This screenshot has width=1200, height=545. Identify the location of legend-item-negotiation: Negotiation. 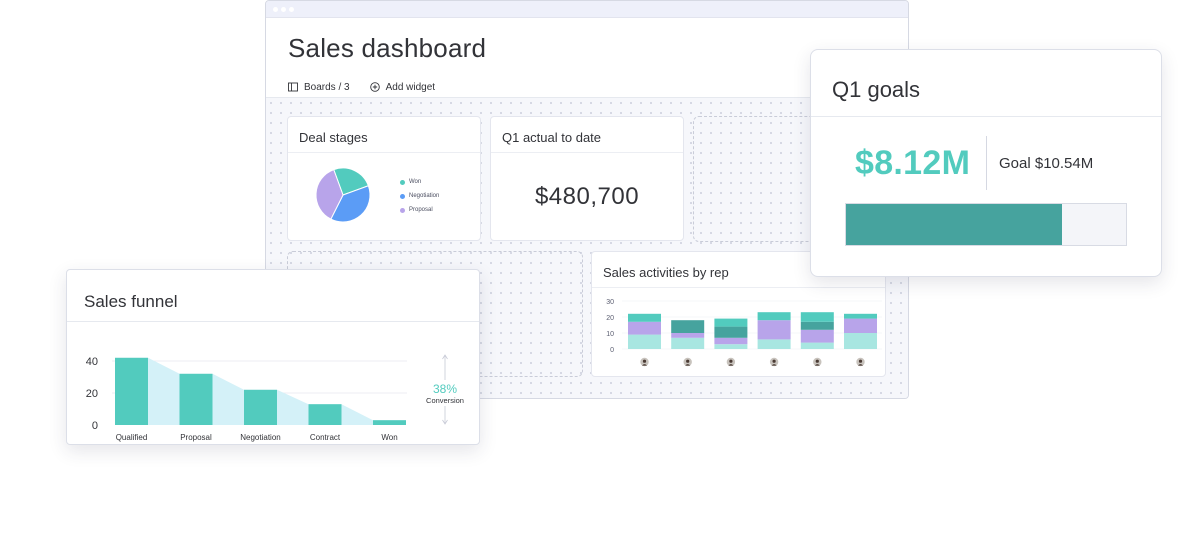
(419, 196).